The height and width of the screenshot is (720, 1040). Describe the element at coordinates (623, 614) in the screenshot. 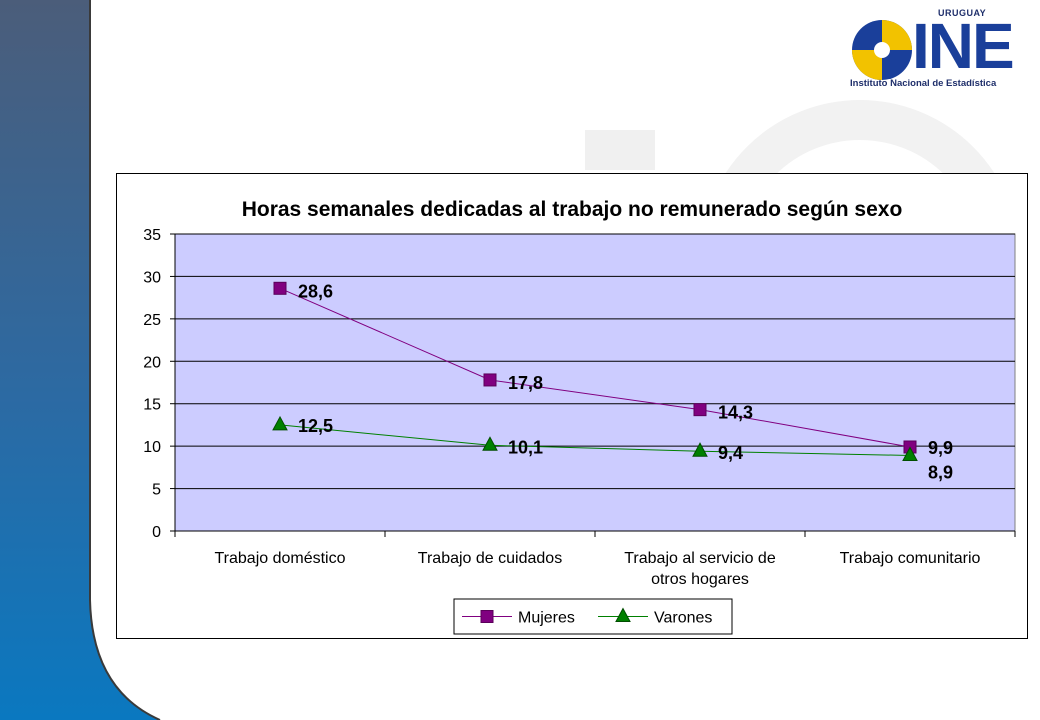

I see `legend-marker-varones` at that location.